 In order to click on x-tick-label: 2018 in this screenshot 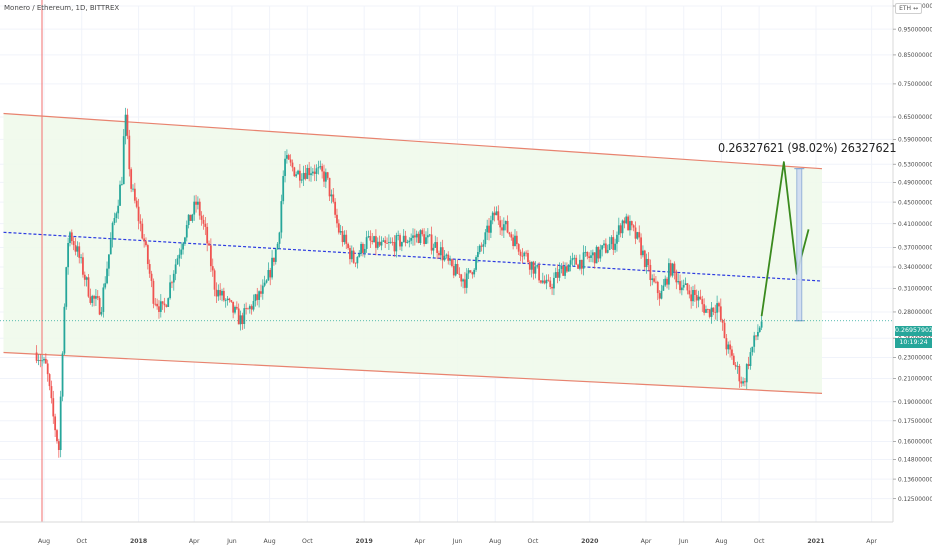, I will do `click(138, 541)`.